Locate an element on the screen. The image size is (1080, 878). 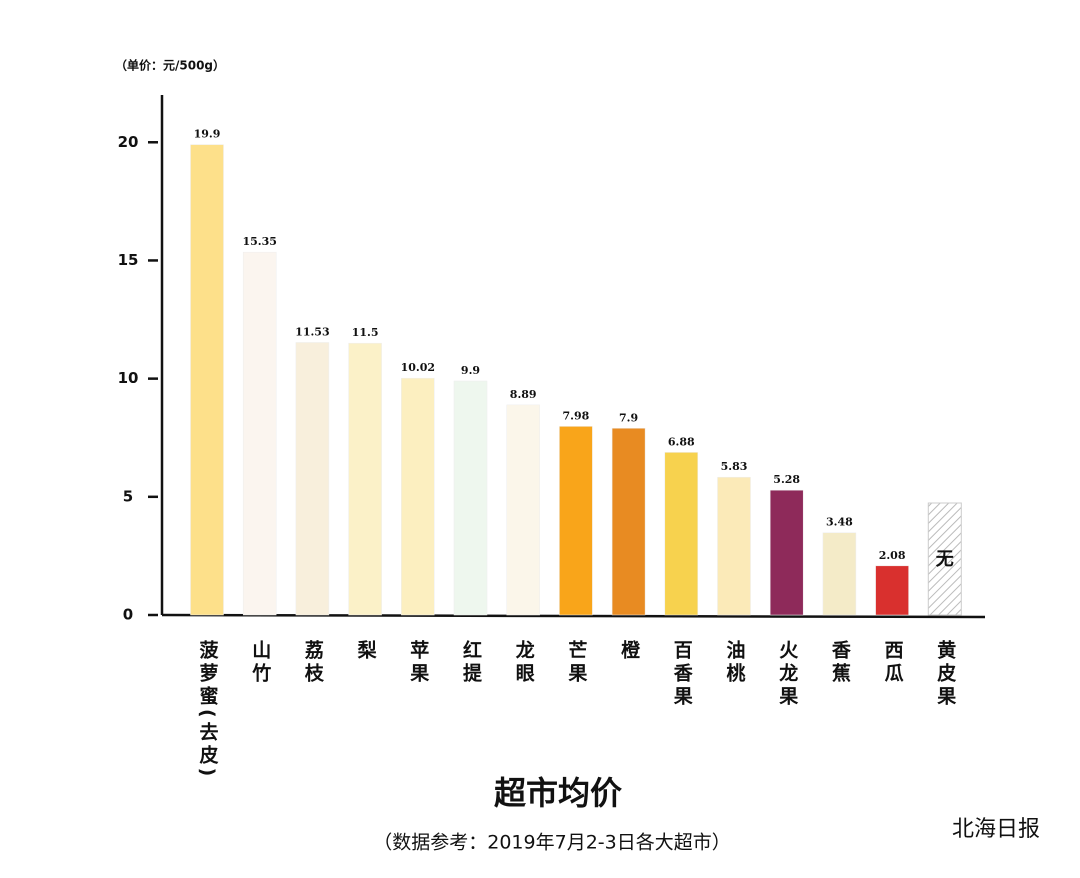
x-tick-label: 芒果 is located at coordinates (576, 662).